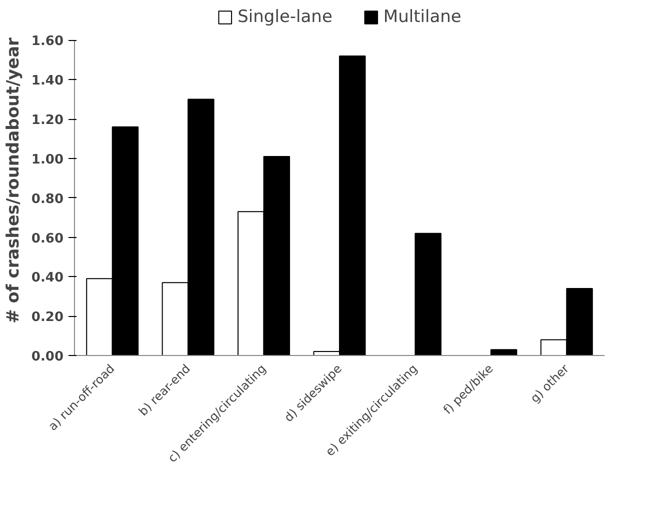  Describe the element at coordinates (47, 199) in the screenshot. I see `y-tick-label: 0.80` at that location.